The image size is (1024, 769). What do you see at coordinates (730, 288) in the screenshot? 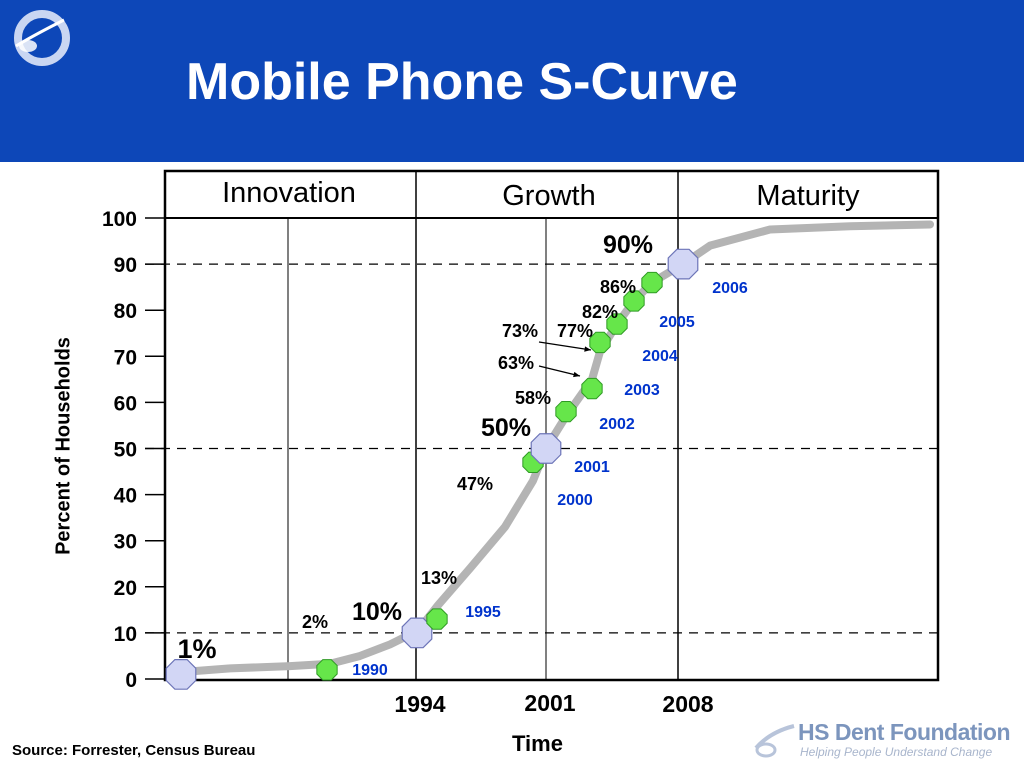
I see `point-year-label: 2006` at bounding box center [730, 288].